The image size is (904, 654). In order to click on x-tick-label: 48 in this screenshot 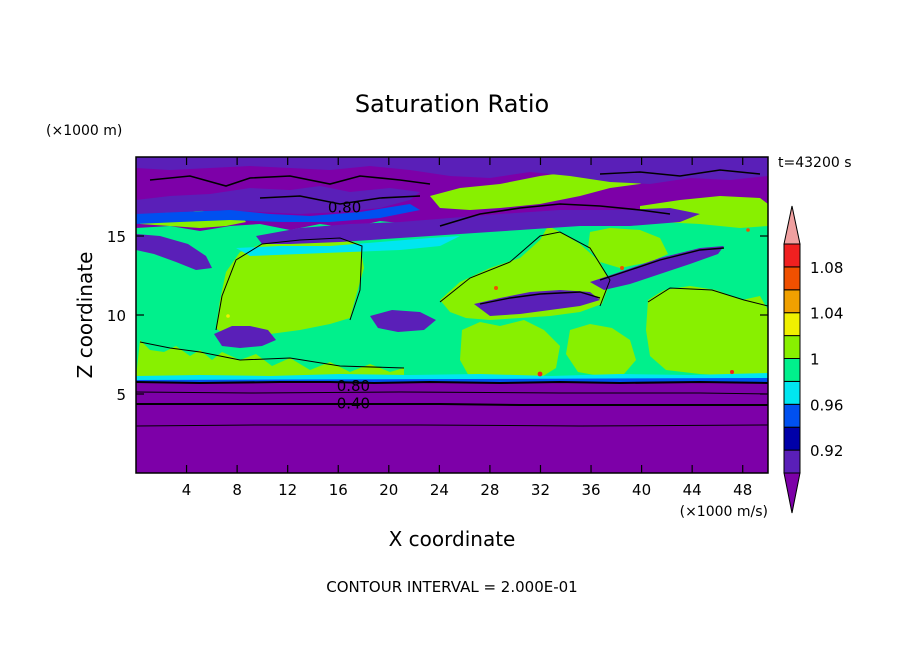, I will do `click(742, 490)`.